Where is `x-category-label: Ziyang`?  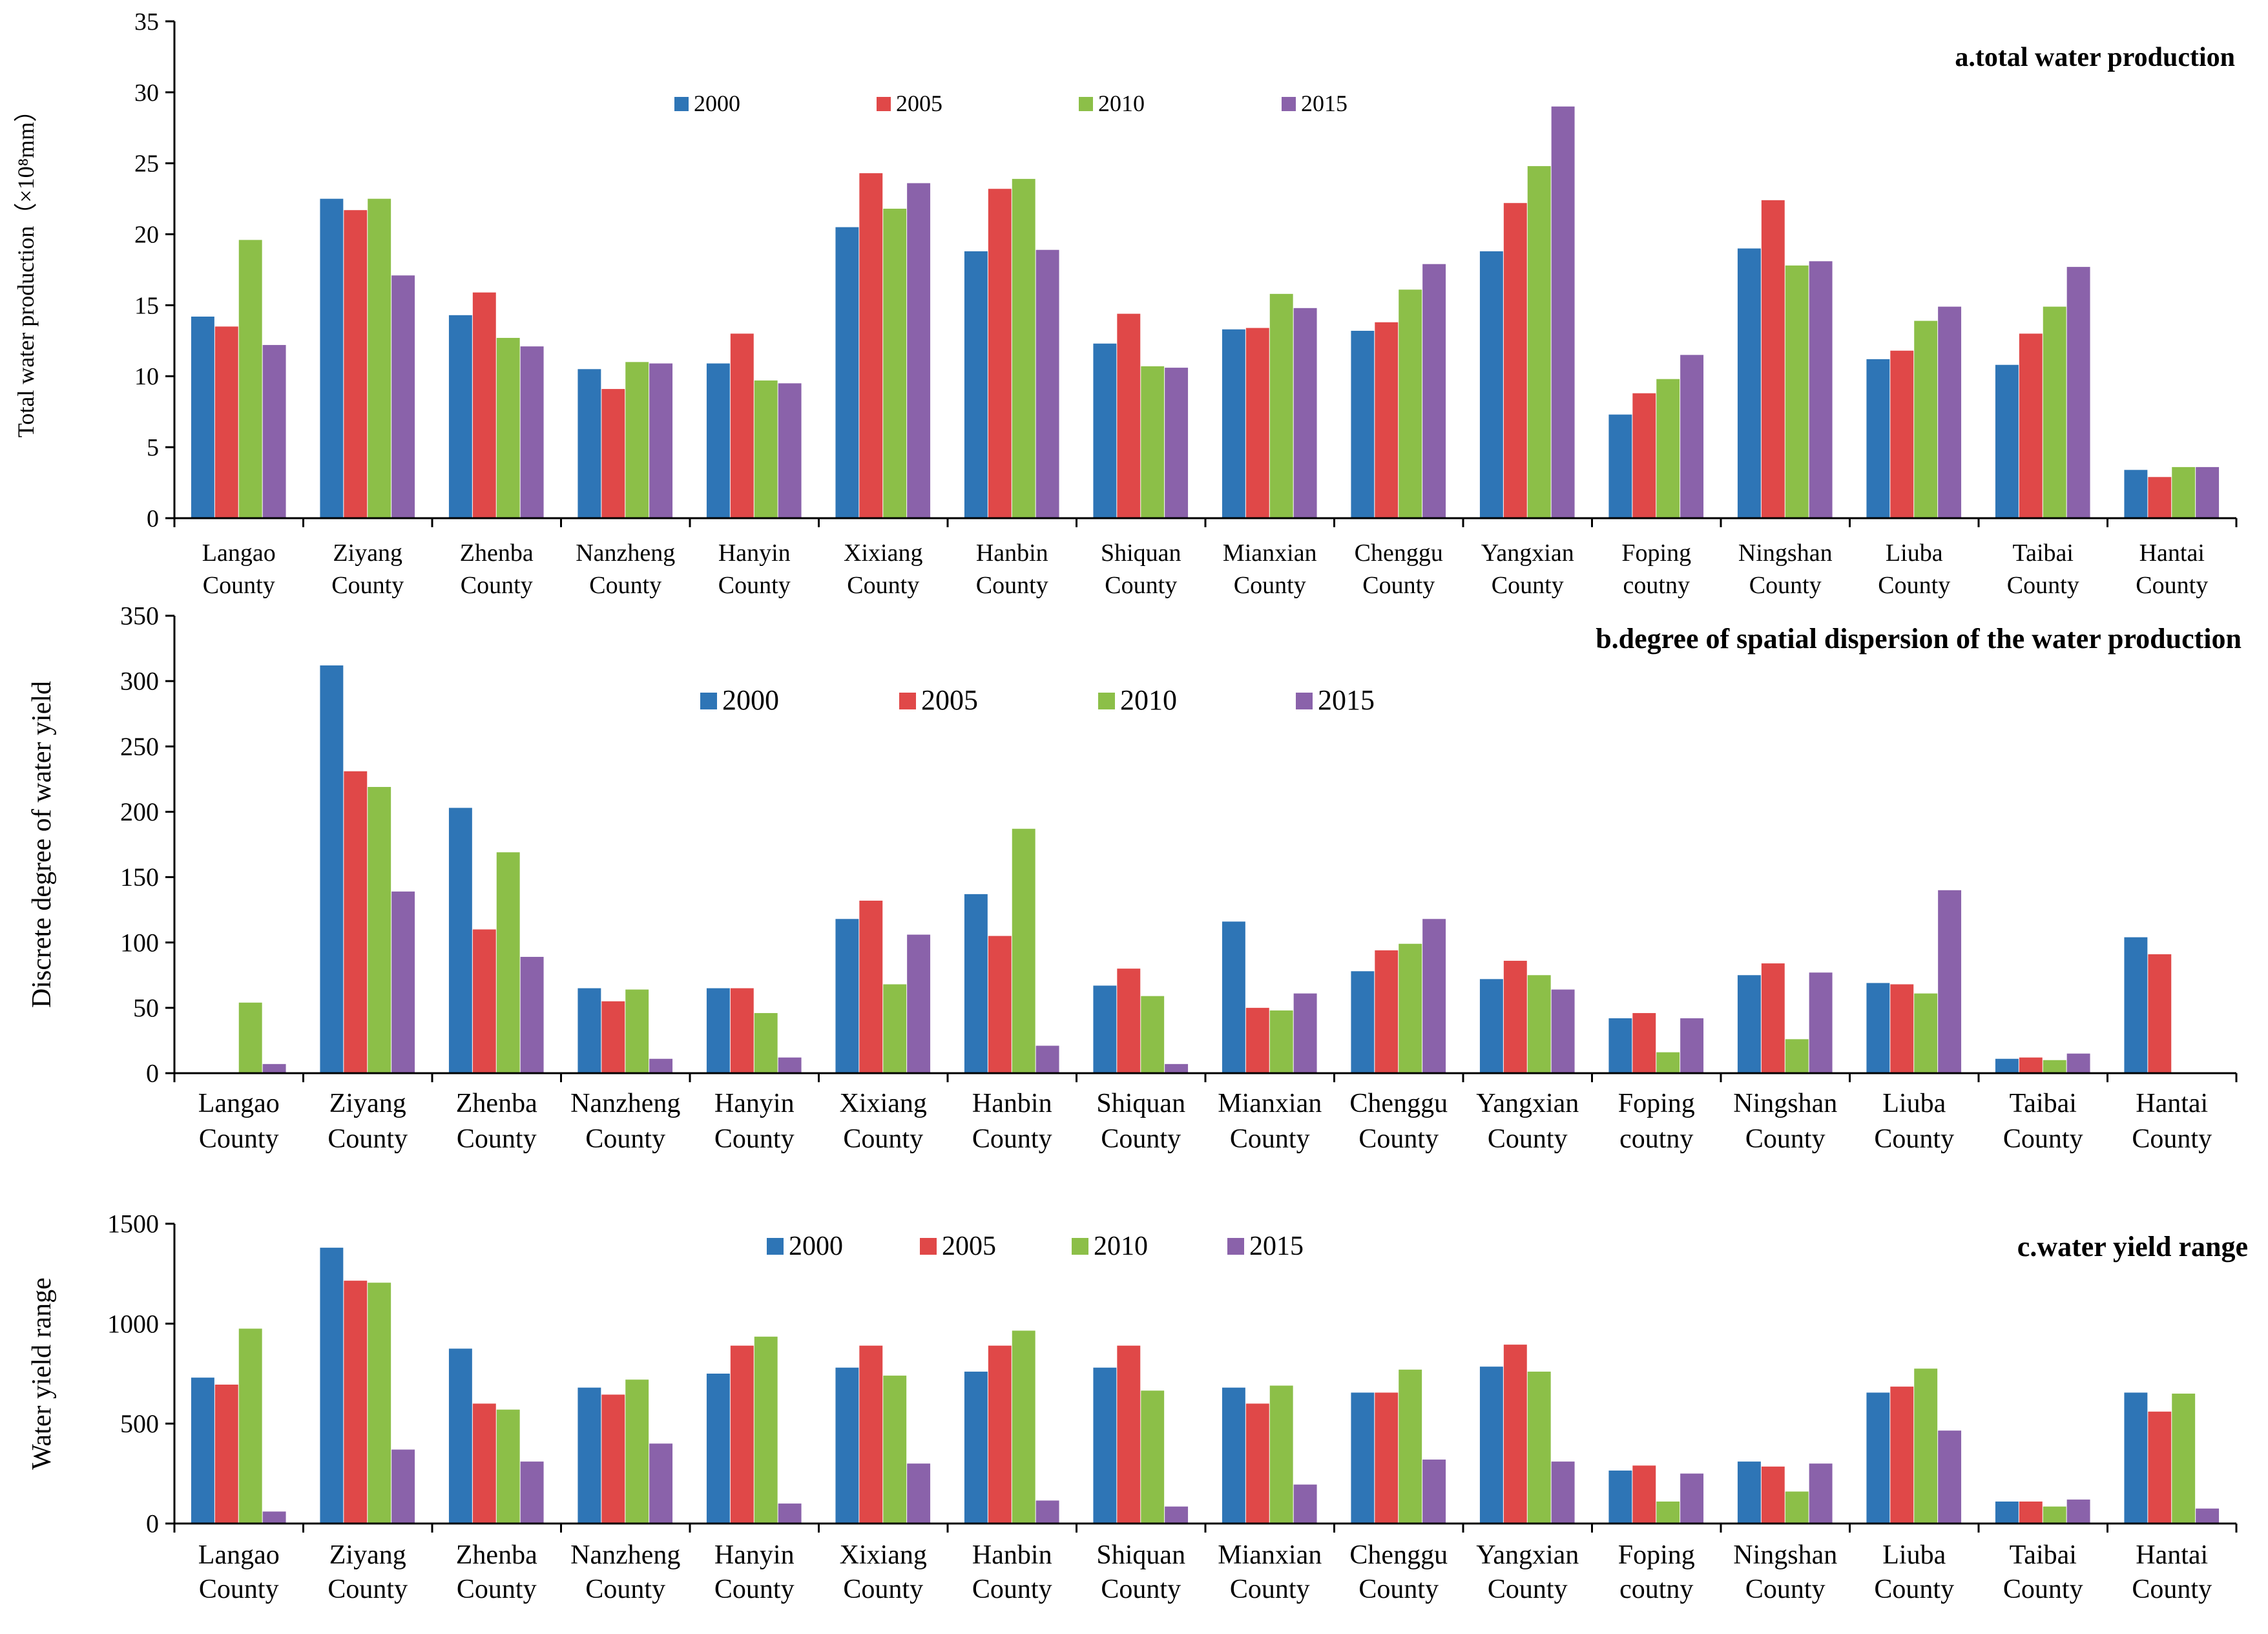 x-category-label: Ziyang is located at coordinates (367, 1555).